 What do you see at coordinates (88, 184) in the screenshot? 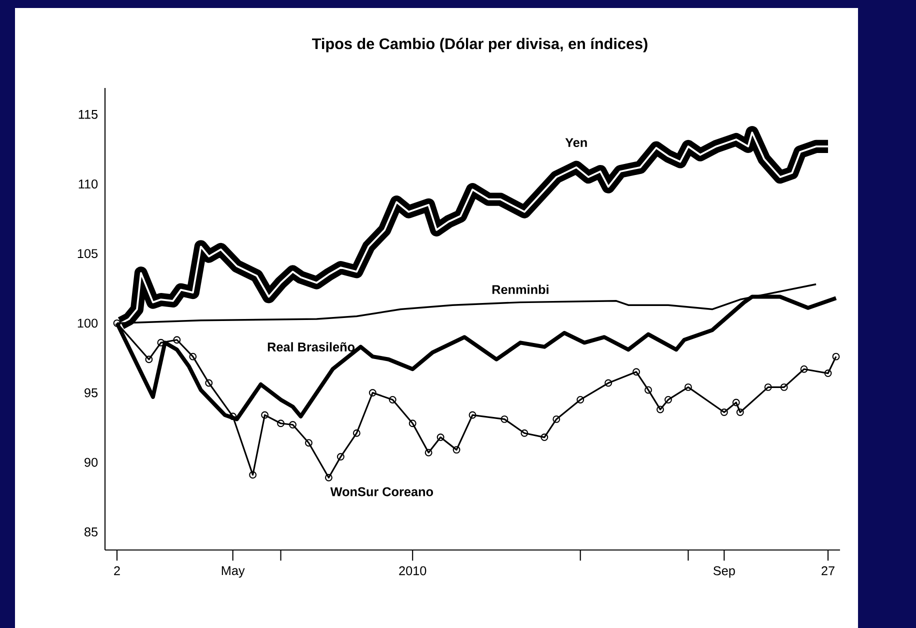
I see `y-tick-label: 110` at bounding box center [88, 184].